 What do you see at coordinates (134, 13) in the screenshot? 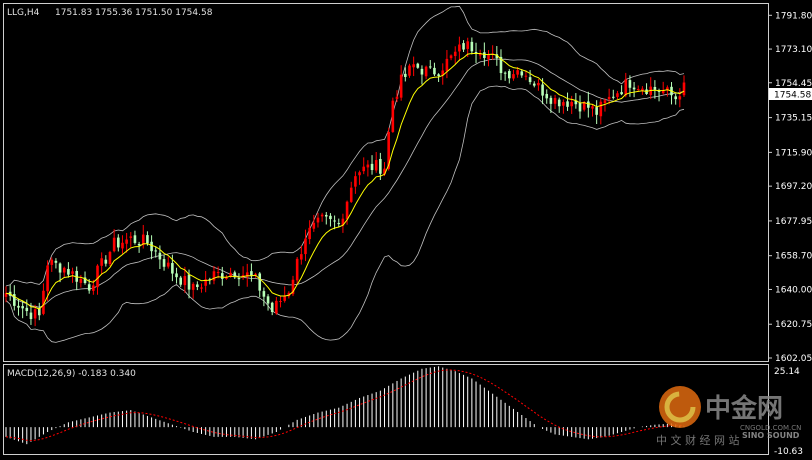
I see `chart-ohlc: 1751.83 1755.36 1751.50 1754.58` at bounding box center [134, 13].